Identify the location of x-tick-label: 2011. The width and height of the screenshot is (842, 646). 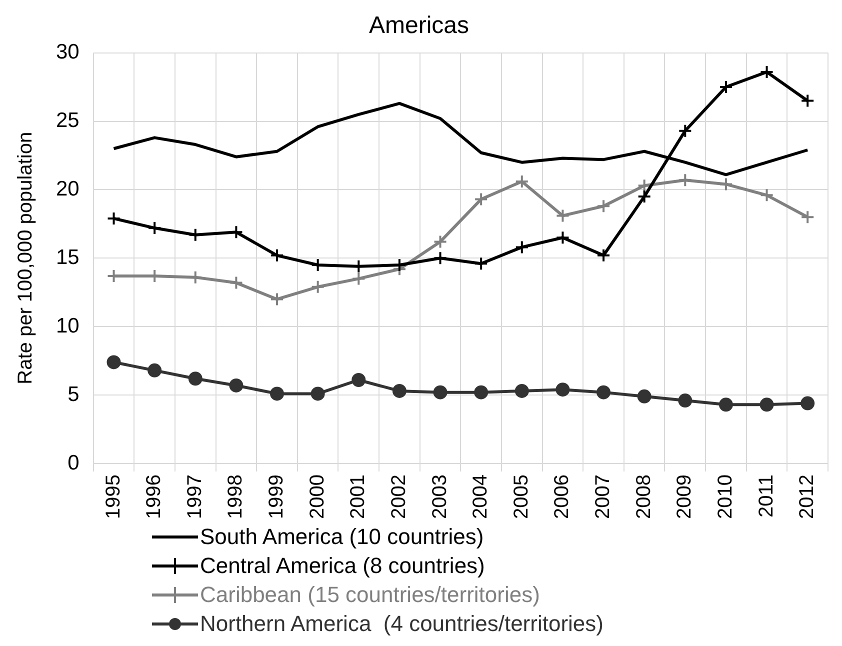
(766, 496).